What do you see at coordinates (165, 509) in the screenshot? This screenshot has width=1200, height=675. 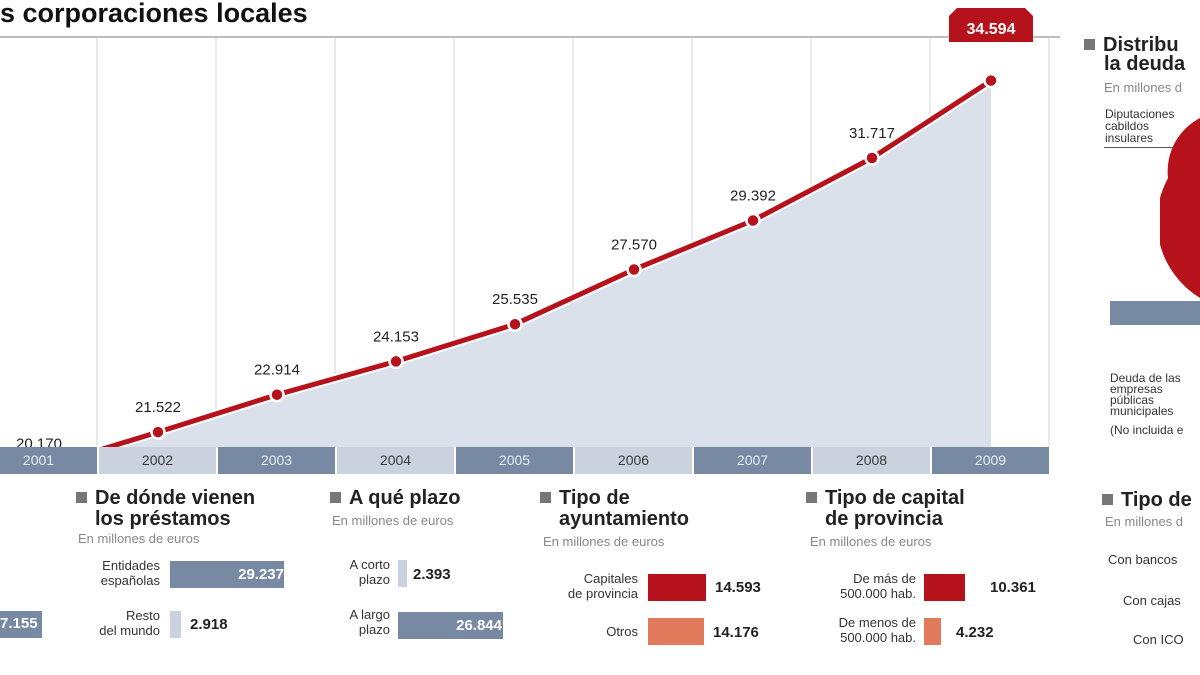 I see `panel-prestamos-title: De dónde vienen los préstamos` at bounding box center [165, 509].